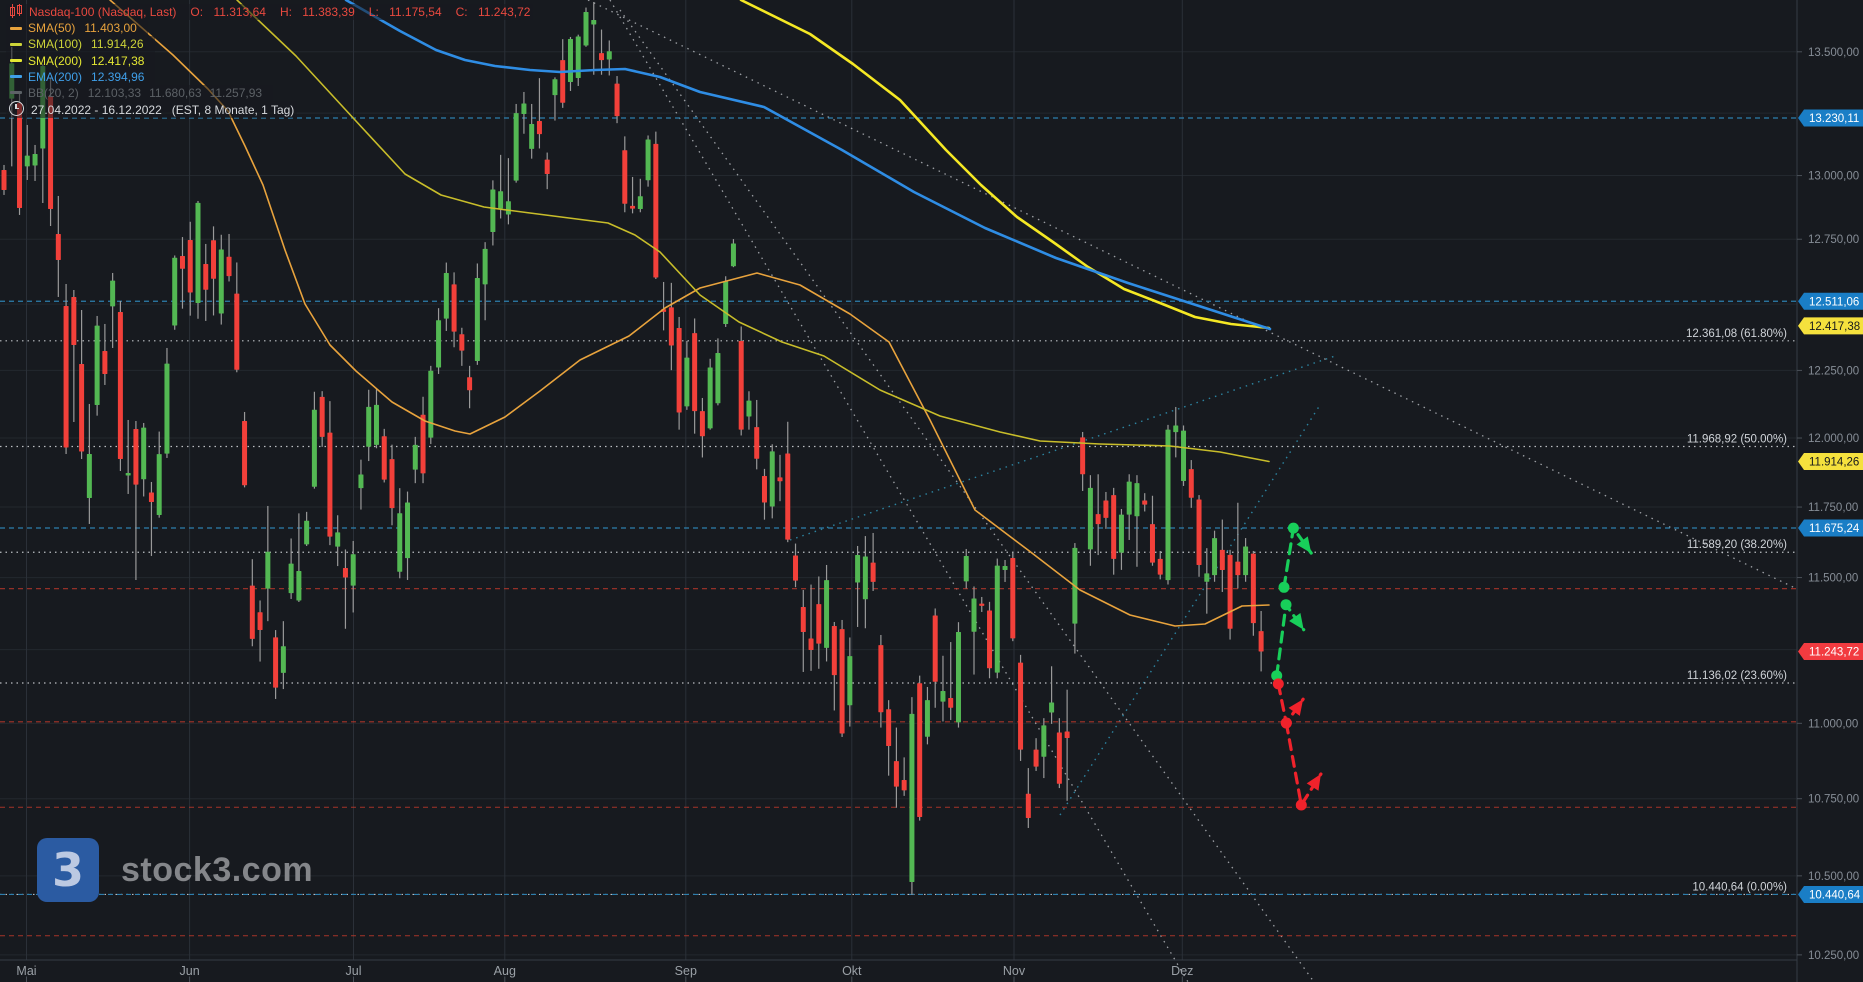  What do you see at coordinates (81, 60) in the screenshot?
I see `legend-indicator-sma-200-: SMA(200) 12.417,38` at bounding box center [81, 60].